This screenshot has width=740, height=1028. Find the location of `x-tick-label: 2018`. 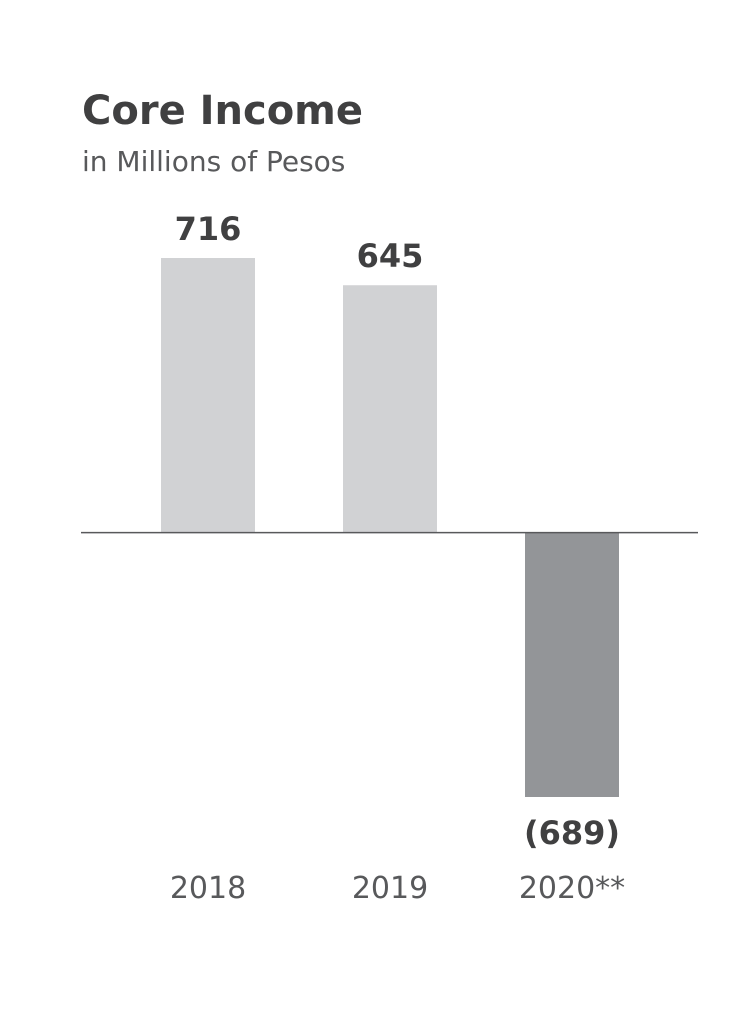

x-tick-label: 2018 is located at coordinates (208, 888).